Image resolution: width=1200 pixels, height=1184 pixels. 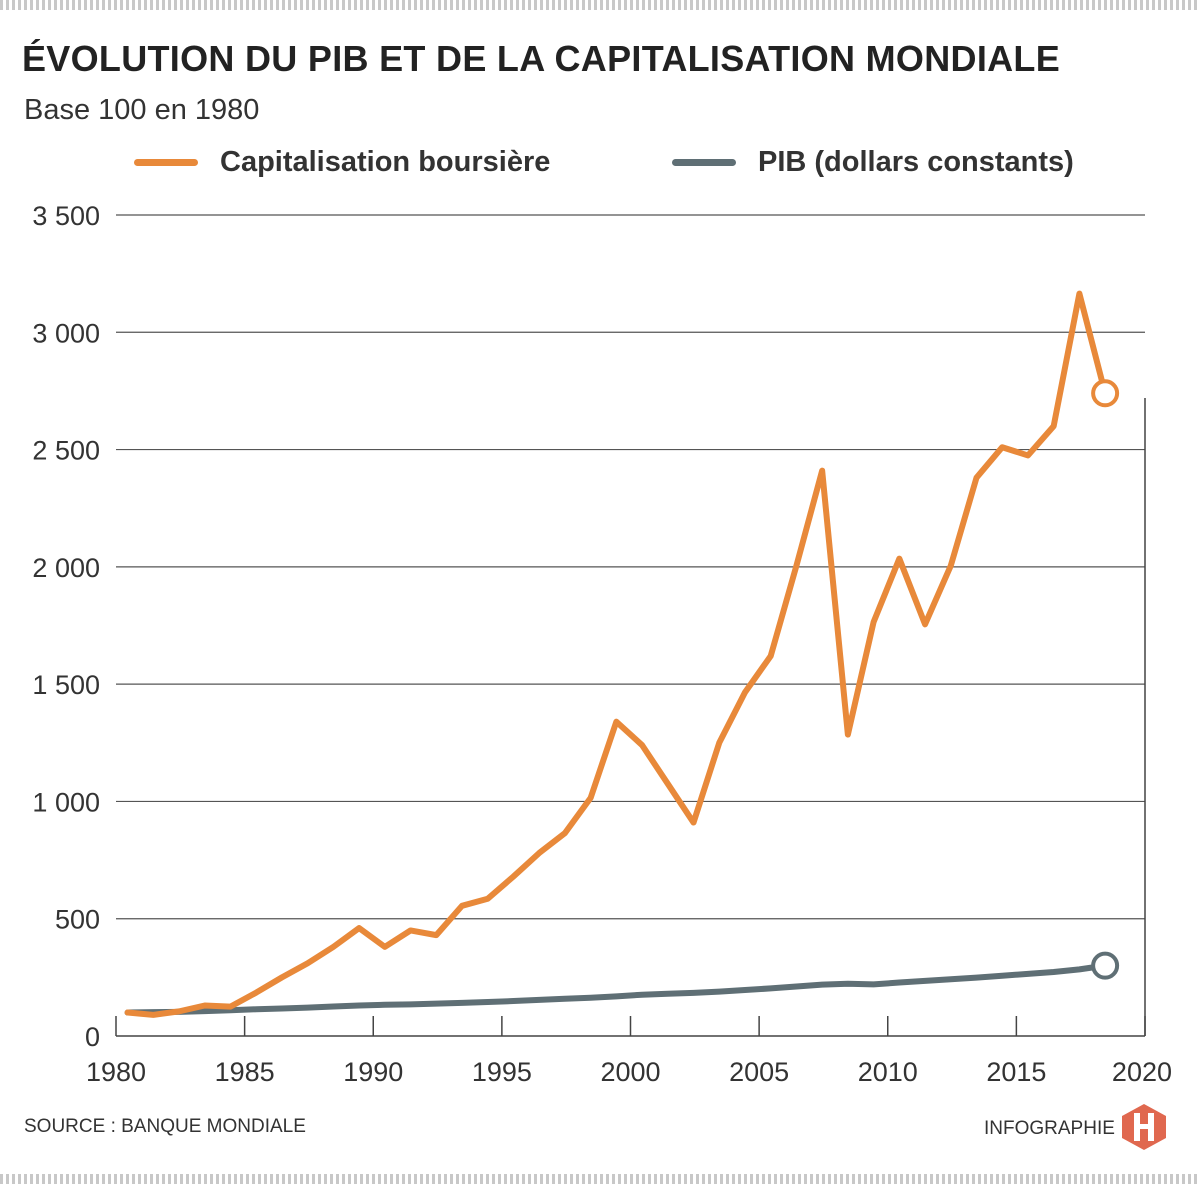 I want to click on y-tick-label: 2 000, so click(x=66, y=568).